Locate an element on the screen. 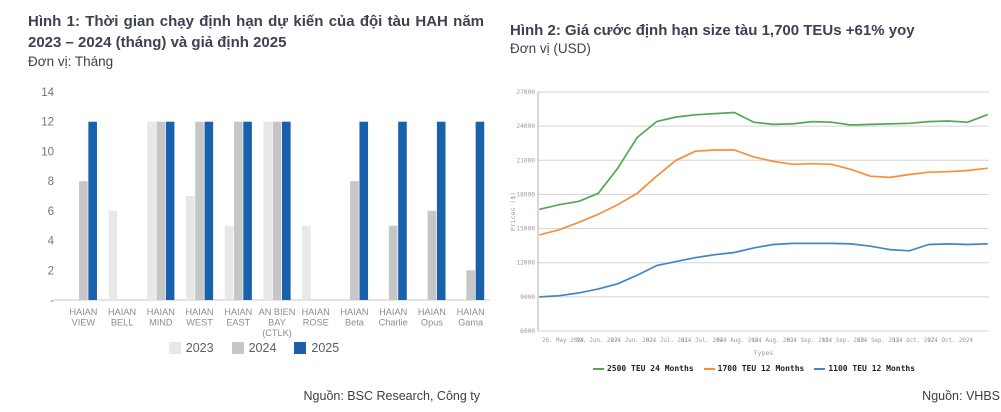 This screenshot has width=1001, height=412. category-label: EAST is located at coordinates (238, 323).